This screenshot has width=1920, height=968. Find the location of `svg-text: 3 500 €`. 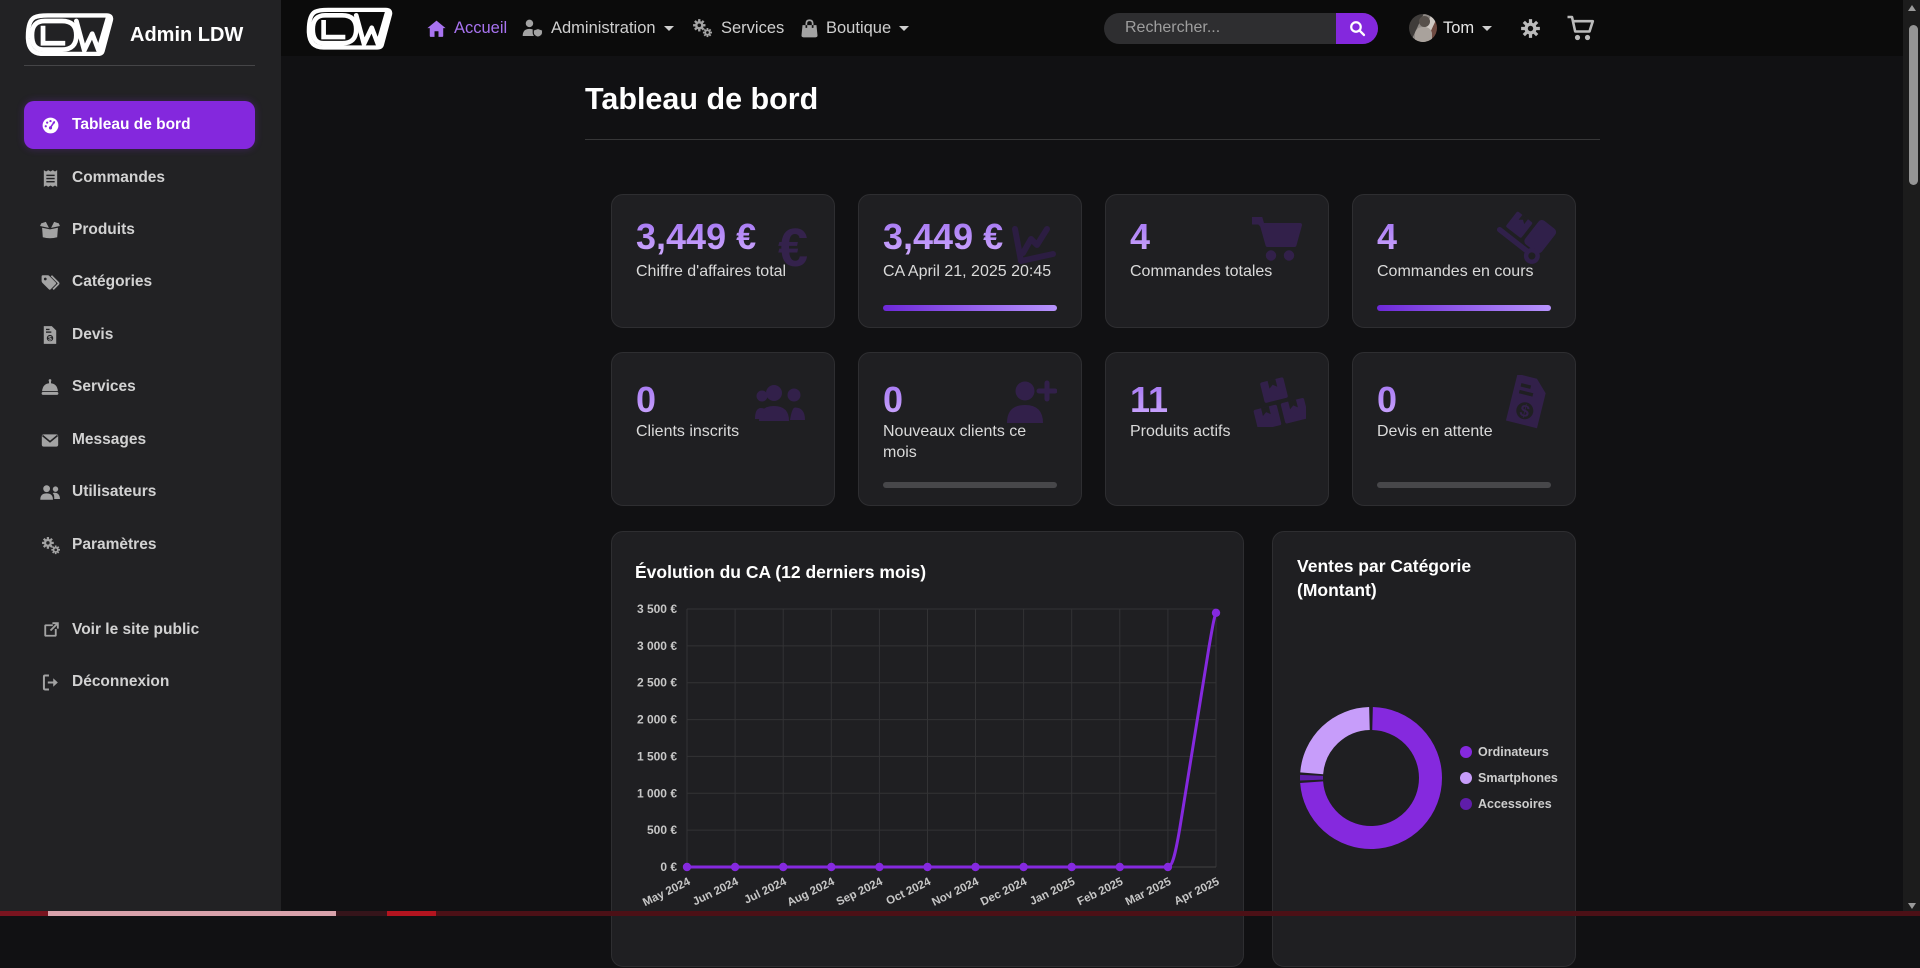

svg-text: 3 500 € is located at coordinates (657, 609).